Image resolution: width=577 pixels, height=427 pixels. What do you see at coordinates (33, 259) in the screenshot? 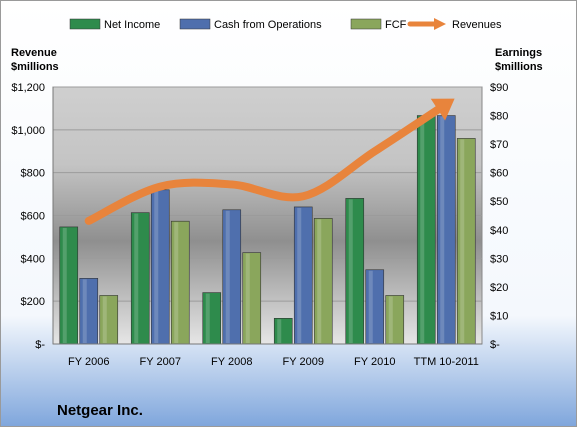
I see `left-tick-label: $400` at bounding box center [33, 259].